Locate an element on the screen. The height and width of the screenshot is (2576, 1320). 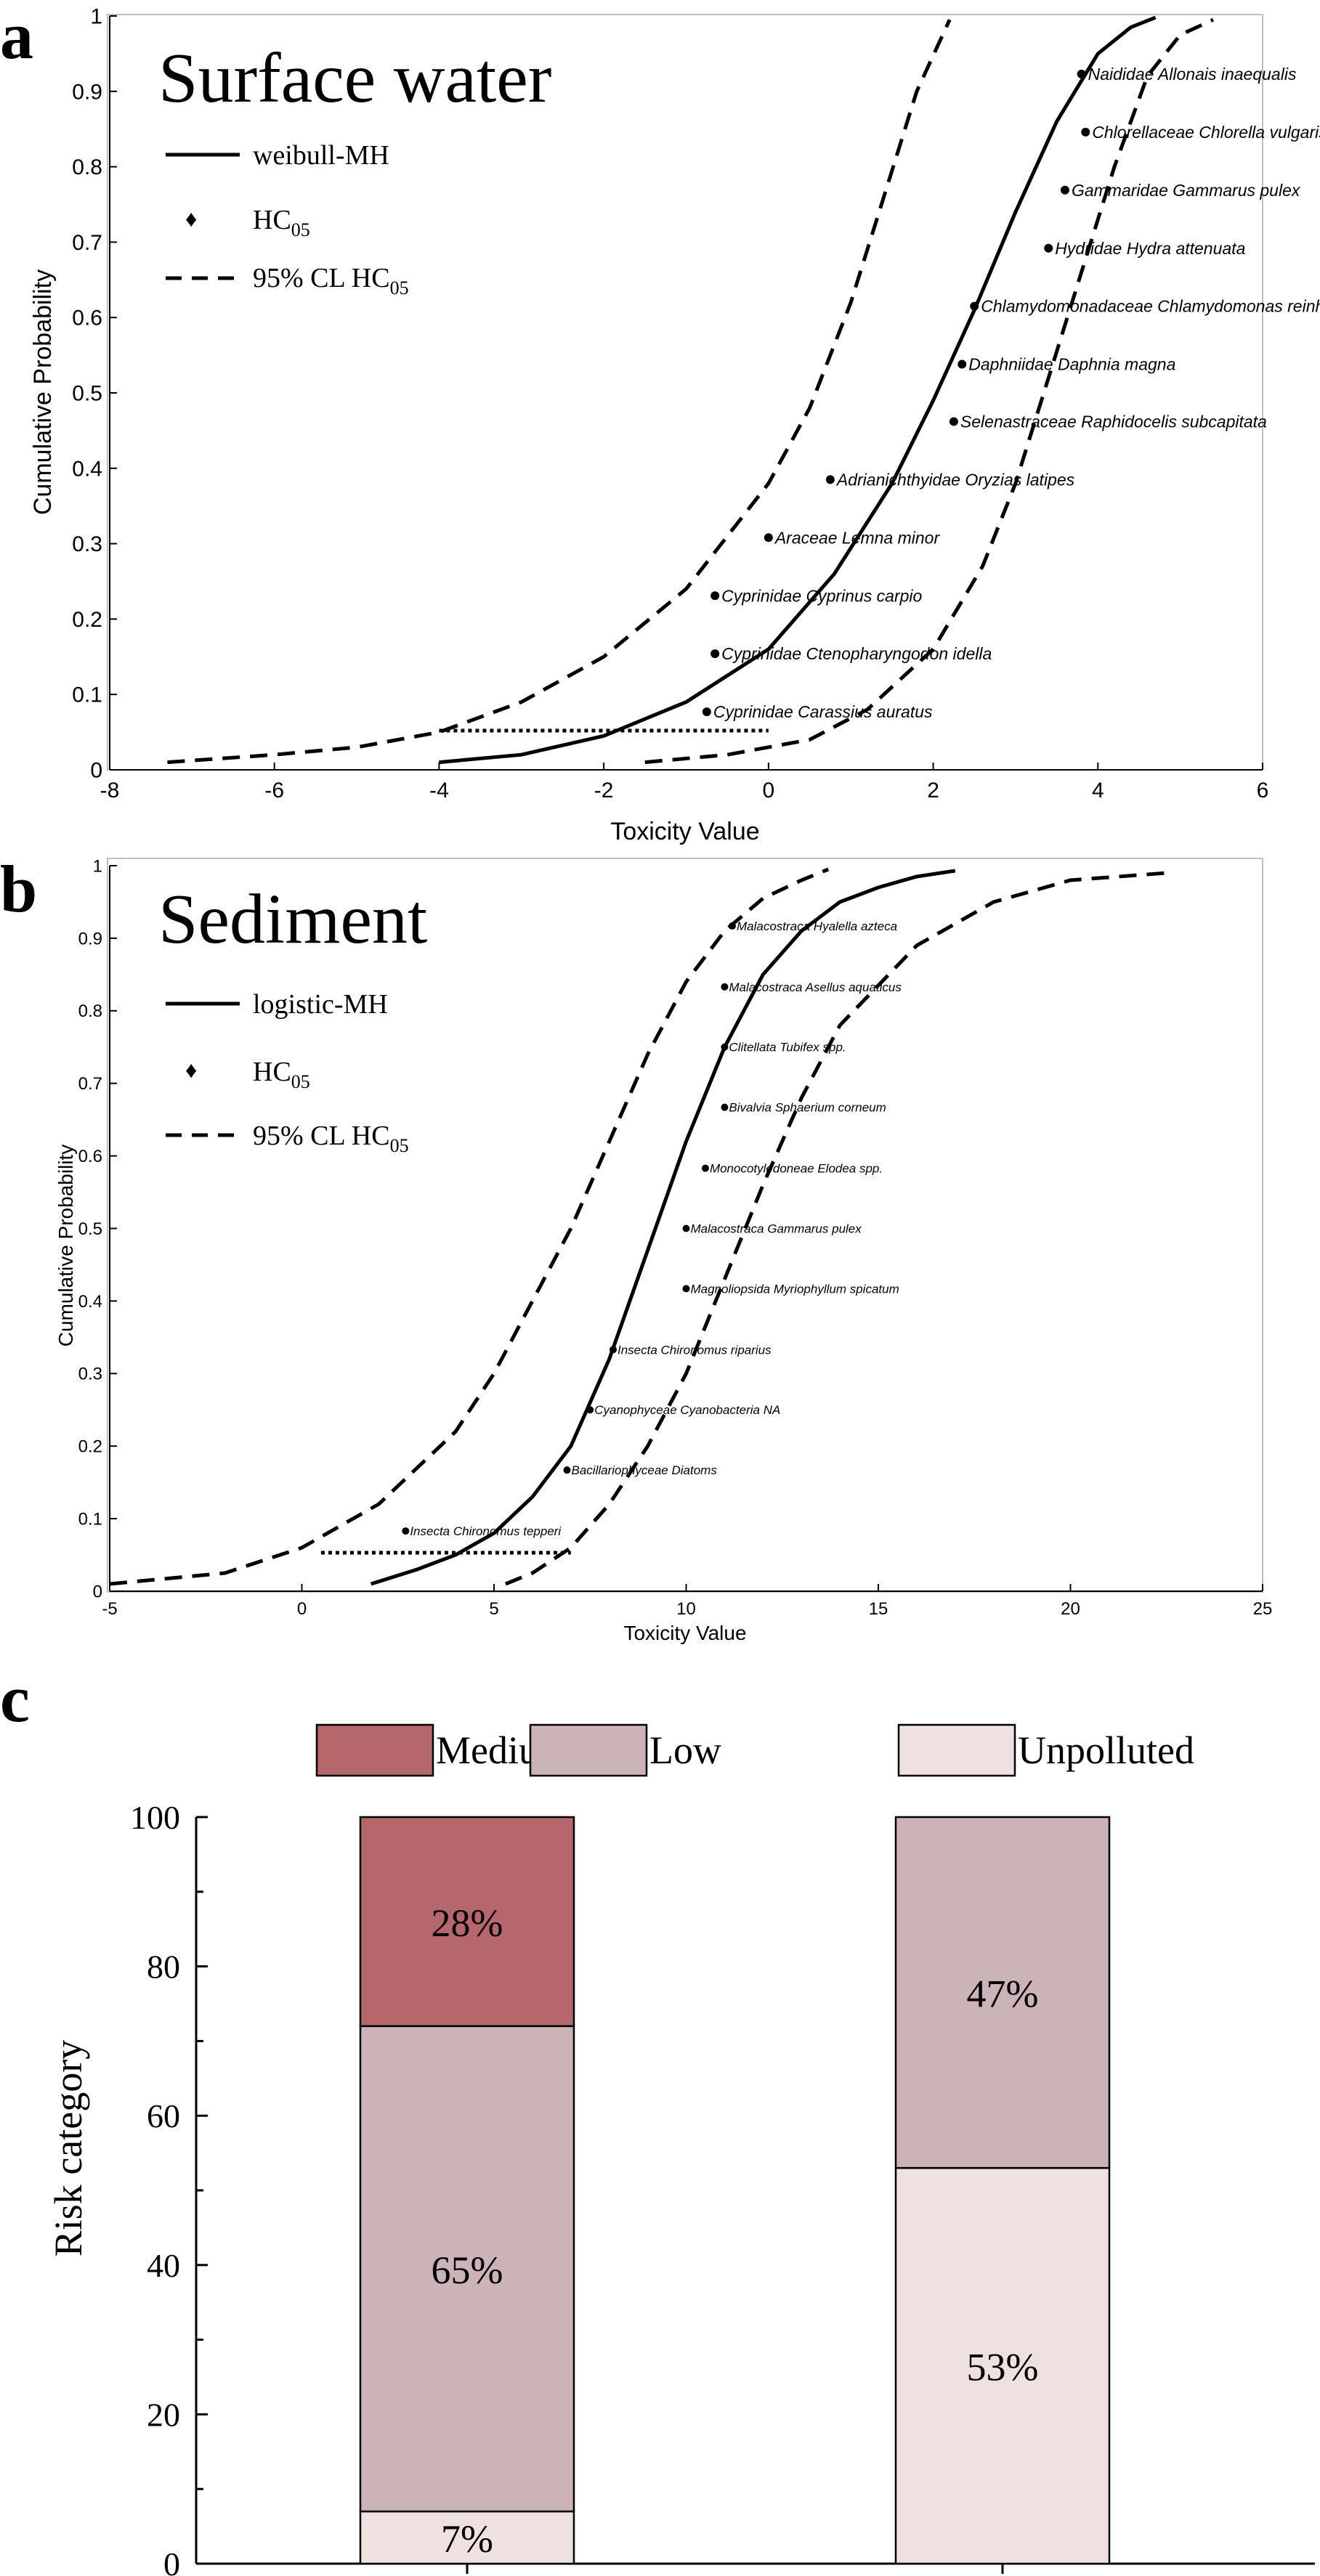
chart-title: Surface water is located at coordinates (354, 79).